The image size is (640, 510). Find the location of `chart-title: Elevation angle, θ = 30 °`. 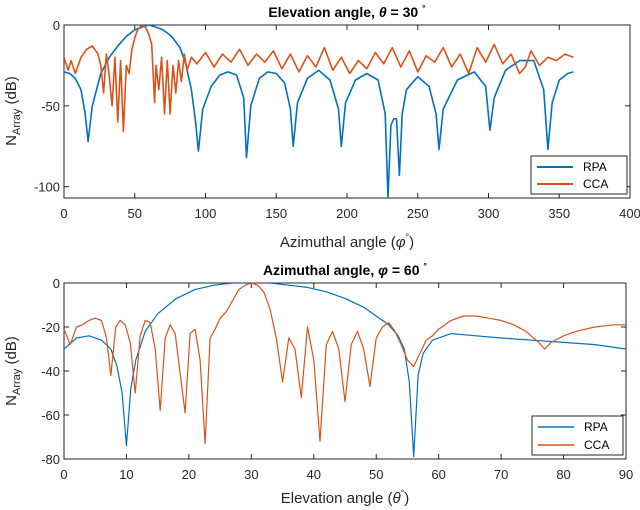

chart-title: Elevation angle, θ = 30 ° is located at coordinates (347, 11).